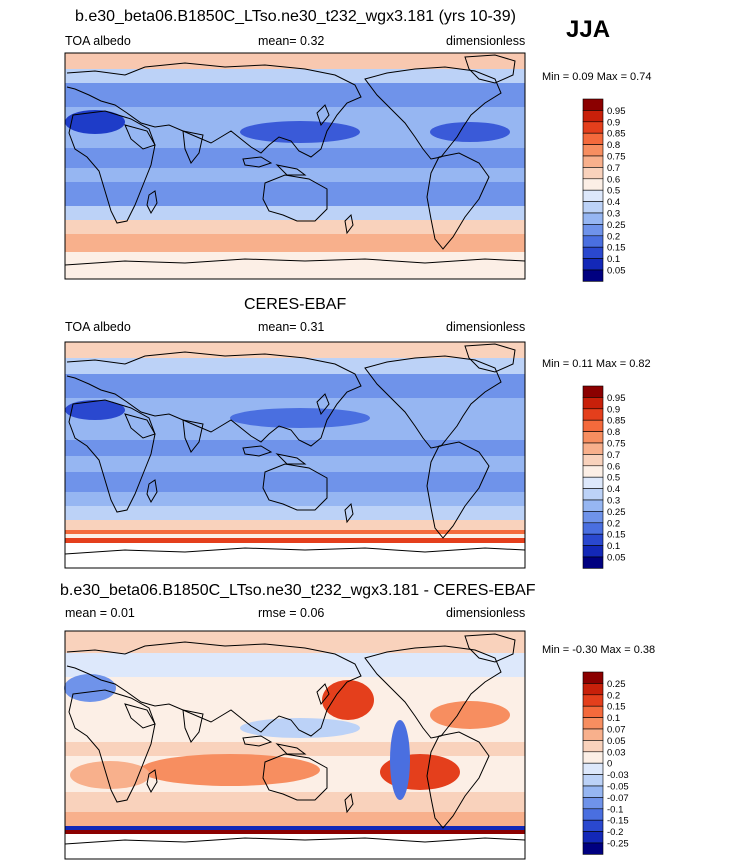 The height and width of the screenshot is (865, 732). Describe the element at coordinates (616, 741) in the screenshot. I see `colorbar-3-tick-label: 0.05` at that location.